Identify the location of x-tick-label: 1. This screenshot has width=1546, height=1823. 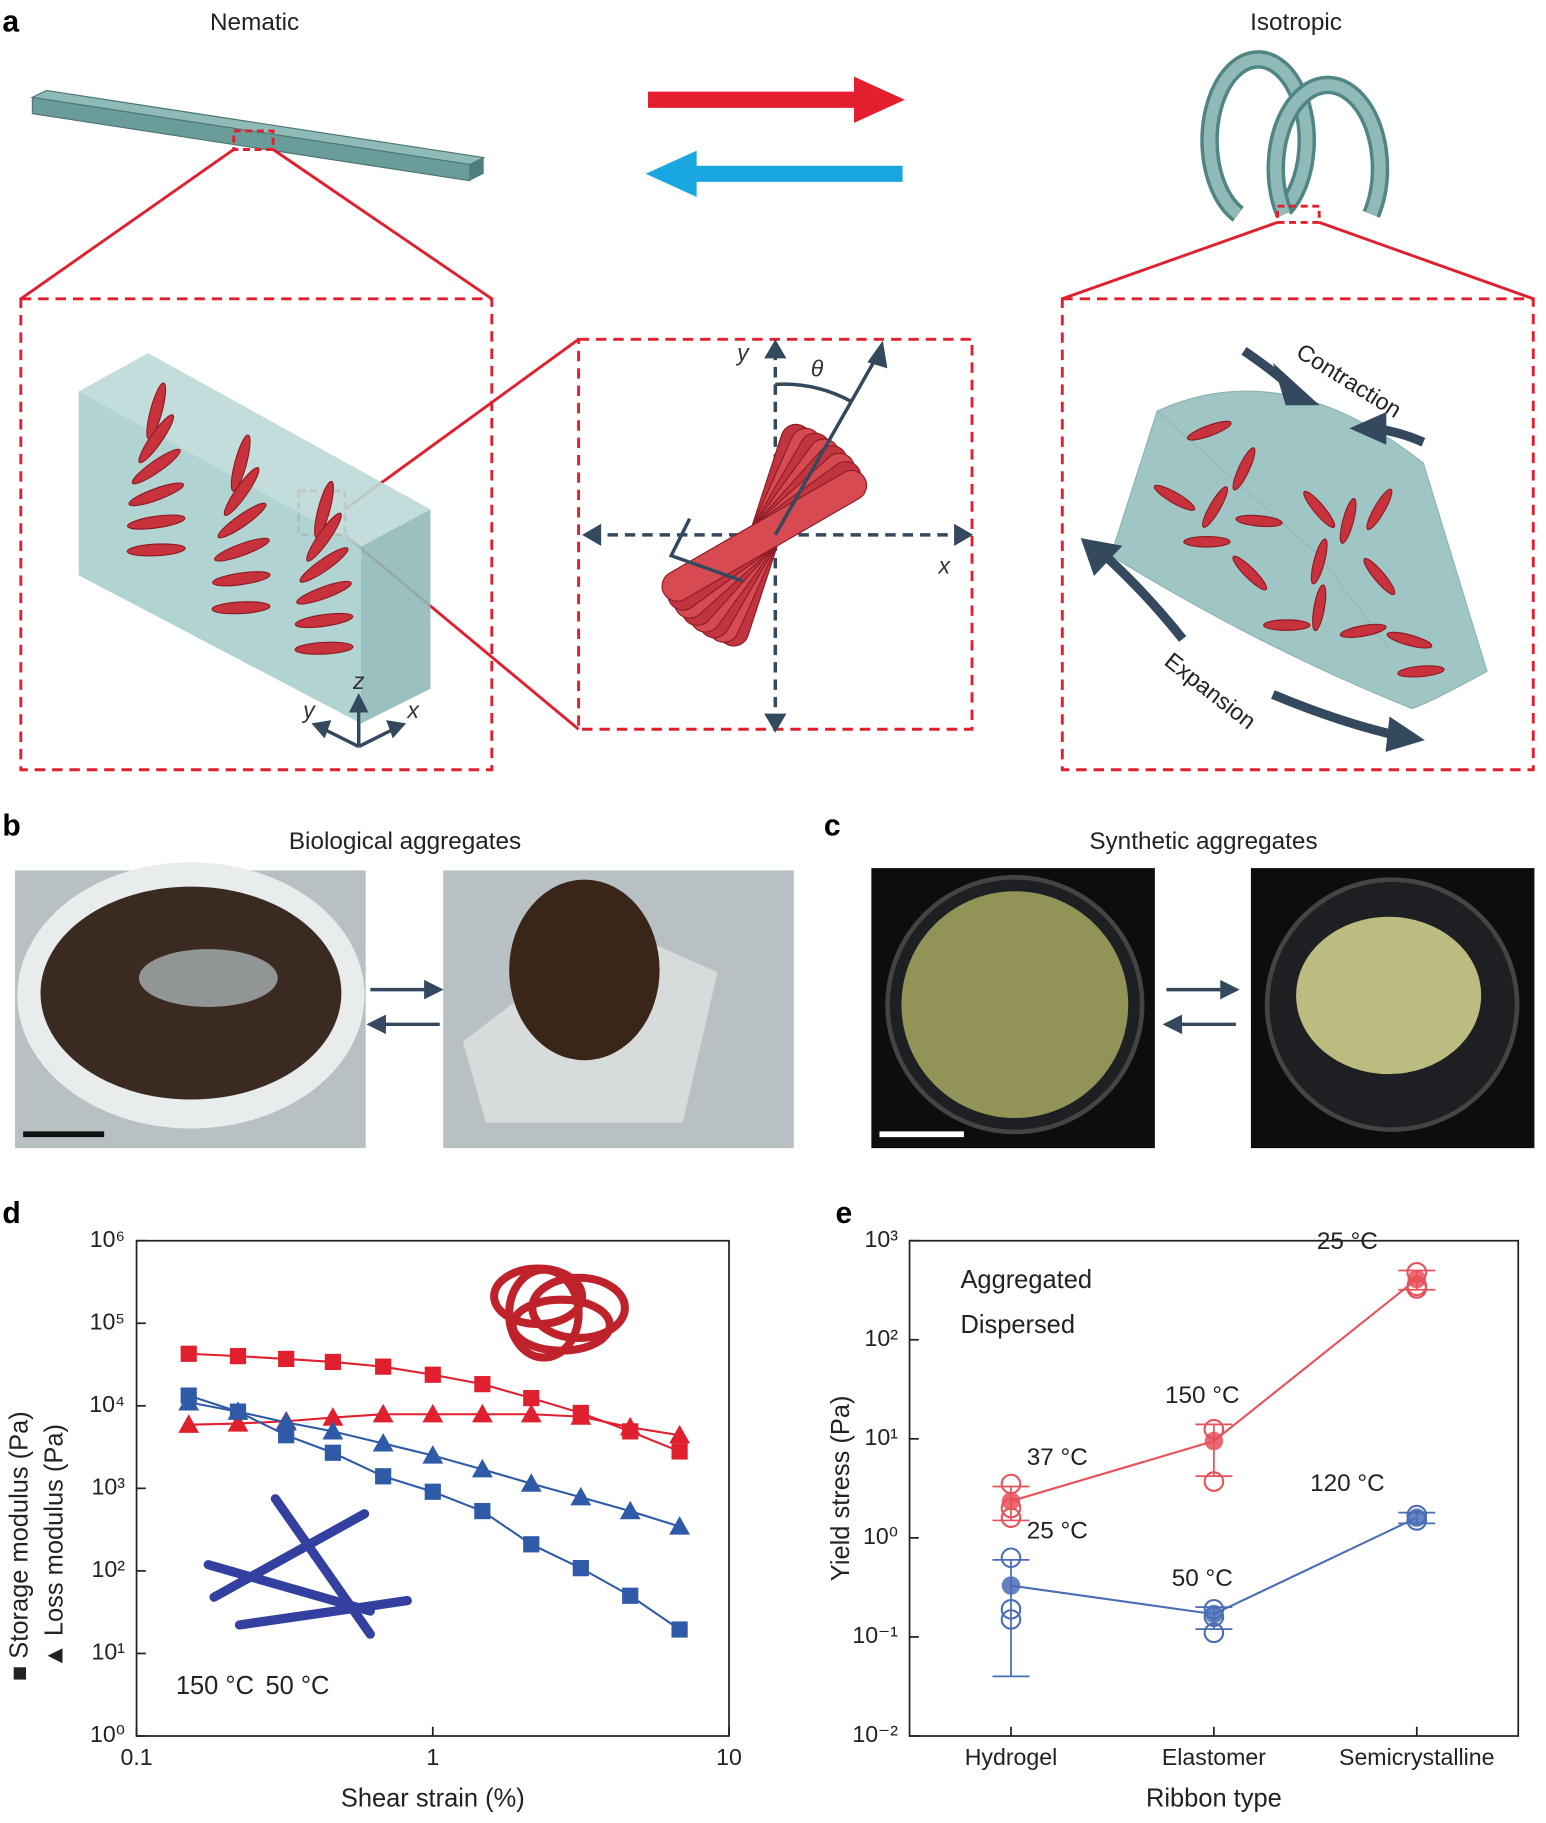
(432, 1757).